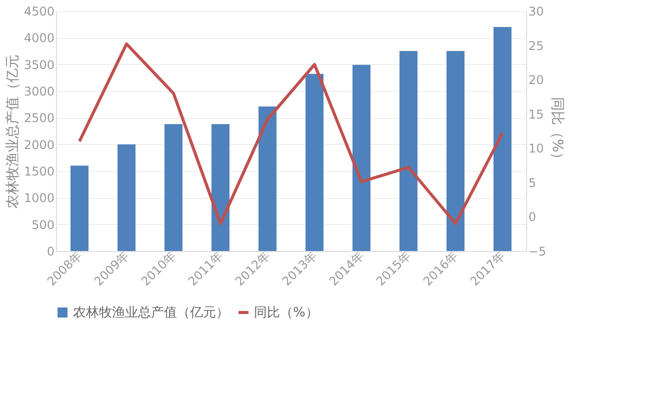 Image resolution: width=672 pixels, height=395 pixels. What do you see at coordinates (39, 171) in the screenshot?
I see `y-tick-label: 1500` at bounding box center [39, 171].